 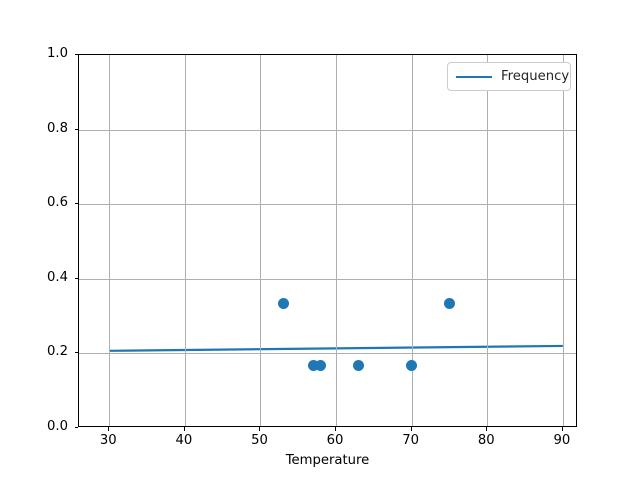 What do you see at coordinates (259, 440) in the screenshot?
I see `x-tick-label: 50` at bounding box center [259, 440].